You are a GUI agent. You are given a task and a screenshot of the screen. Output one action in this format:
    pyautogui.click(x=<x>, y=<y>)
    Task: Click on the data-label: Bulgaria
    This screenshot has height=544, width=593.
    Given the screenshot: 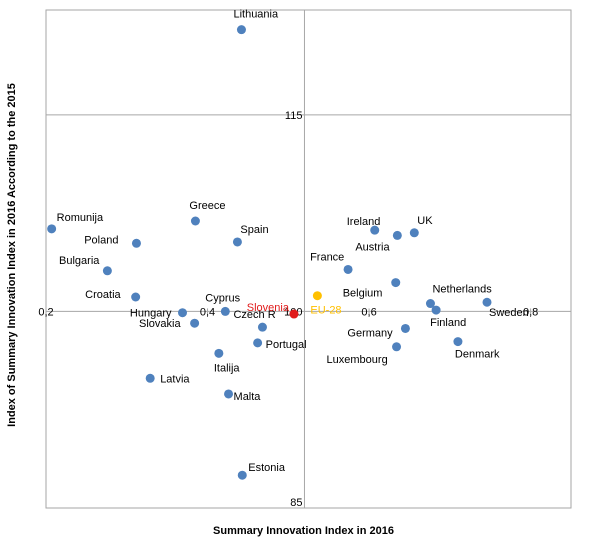 What is the action you would take?
    pyautogui.click(x=79, y=261)
    